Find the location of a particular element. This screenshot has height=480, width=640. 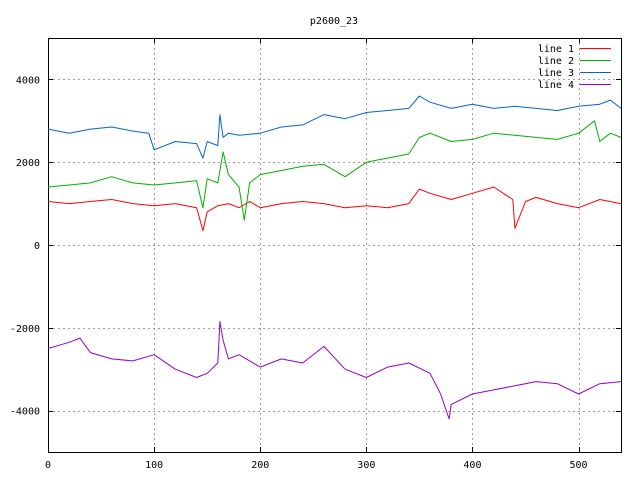

x-tick-label: 0 is located at coordinates (48, 465).